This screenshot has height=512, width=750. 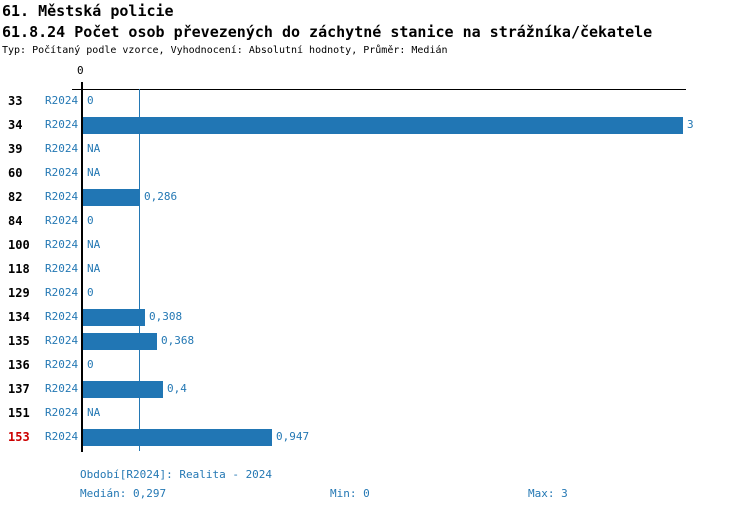 What do you see at coordinates (80, 70) in the screenshot?
I see `x-axis-tick-zero: 0` at bounding box center [80, 70].